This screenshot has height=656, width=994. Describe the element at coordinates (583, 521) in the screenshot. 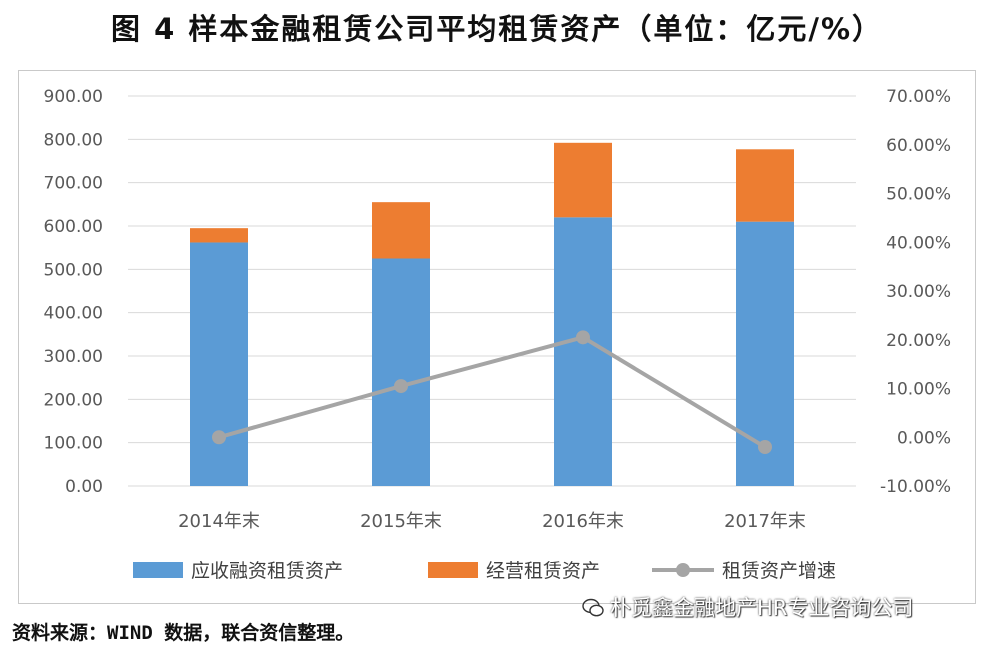

I see `x-tick-label: 2016年末` at that location.